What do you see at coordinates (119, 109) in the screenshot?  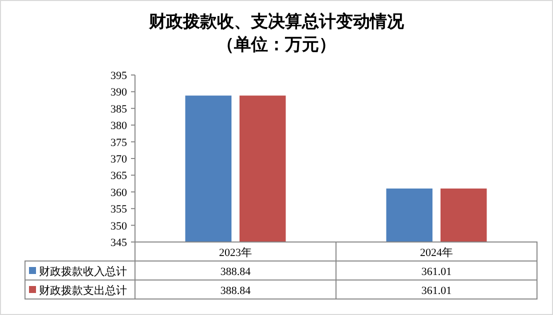 I see `y-tick-label: 385` at bounding box center [119, 109].